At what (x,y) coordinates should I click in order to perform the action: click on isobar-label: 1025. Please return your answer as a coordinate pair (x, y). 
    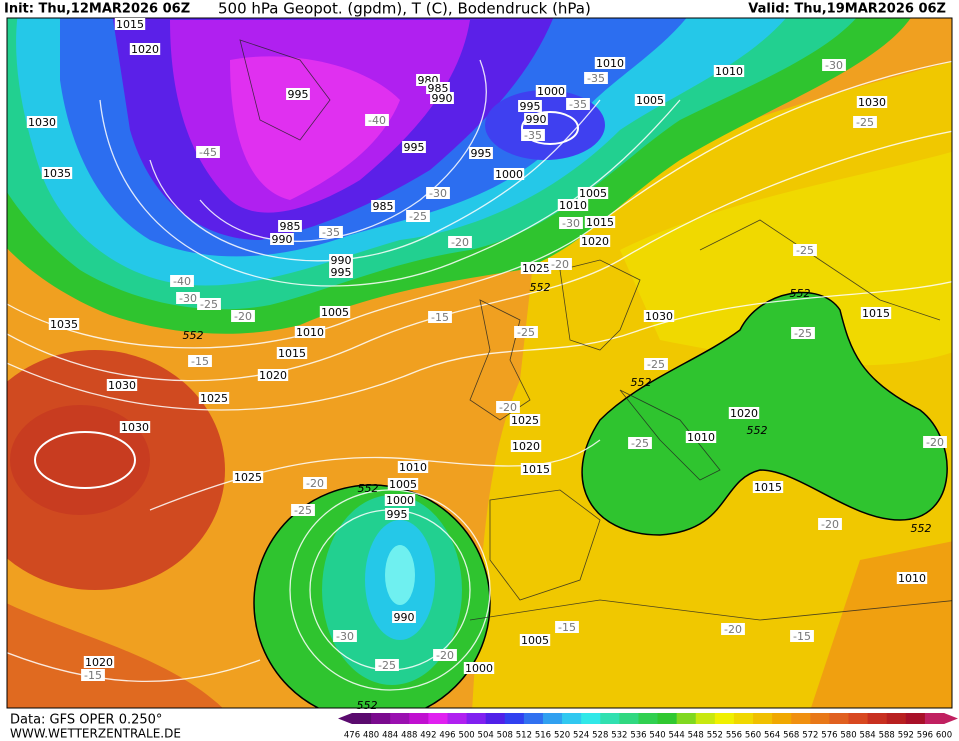
    Looking at the image, I should click on (248, 477).